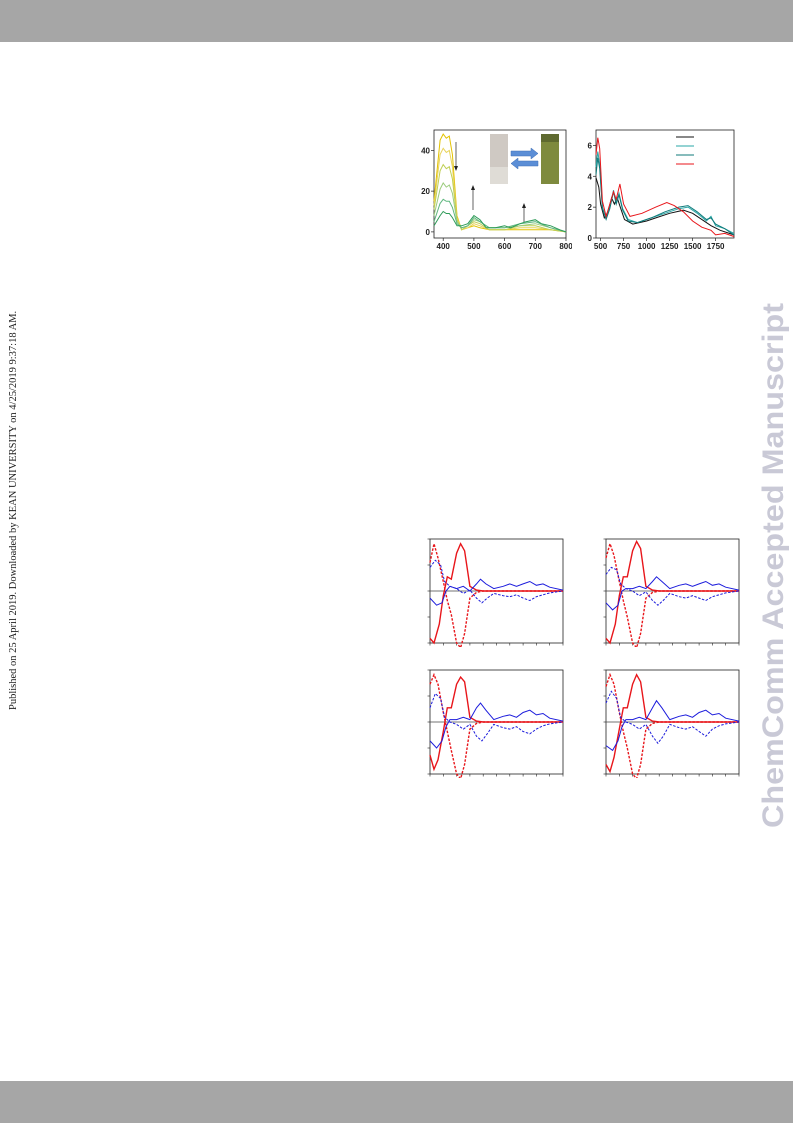  What do you see at coordinates (590, 207) in the screenshot?
I see `y-tick-label: 2` at bounding box center [590, 207].